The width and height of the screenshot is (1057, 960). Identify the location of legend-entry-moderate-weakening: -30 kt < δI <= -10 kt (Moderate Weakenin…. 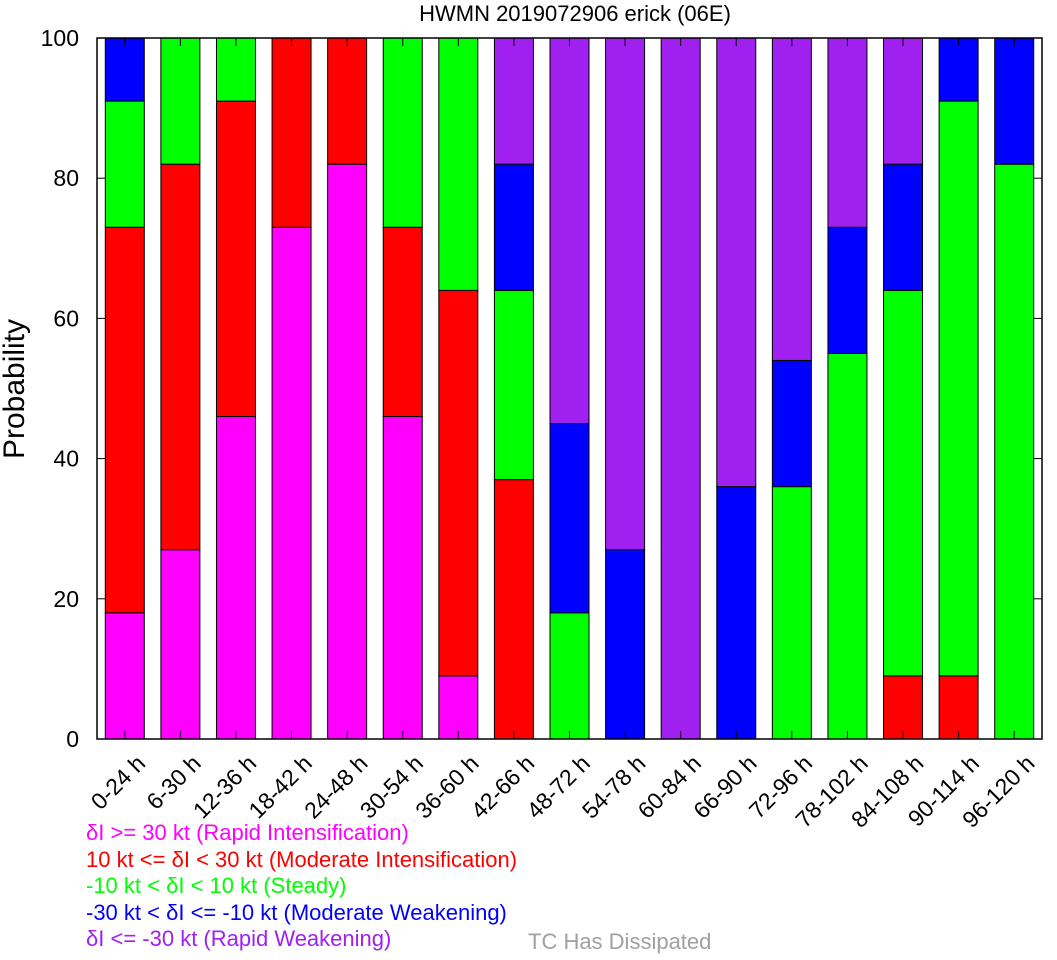
(296, 912).